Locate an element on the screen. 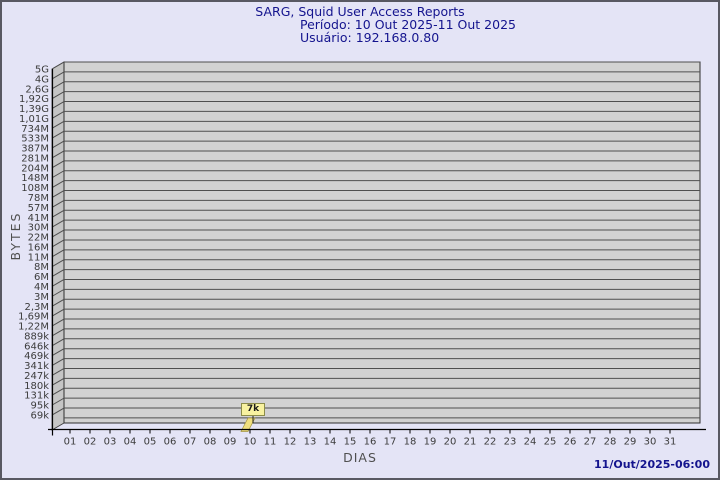  chart-title: SARG, Squid User Access Reports is located at coordinates (360, 11).